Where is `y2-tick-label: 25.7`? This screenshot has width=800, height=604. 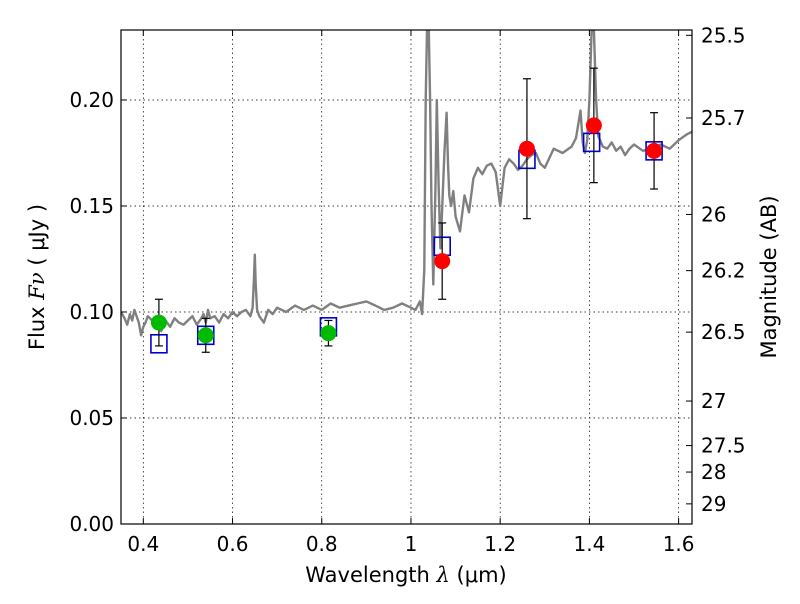 y2-tick-label: 25.7 is located at coordinates (723, 118).